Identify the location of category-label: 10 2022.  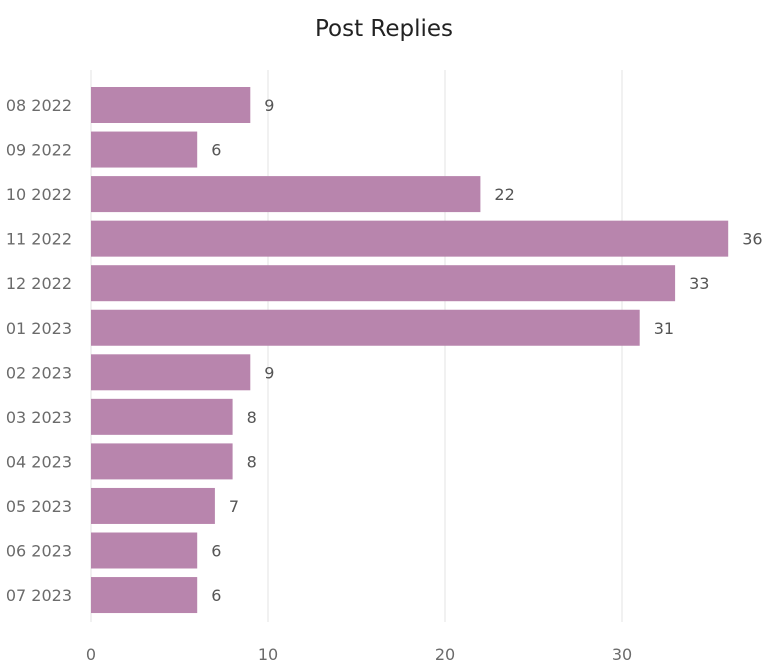
(39, 194).